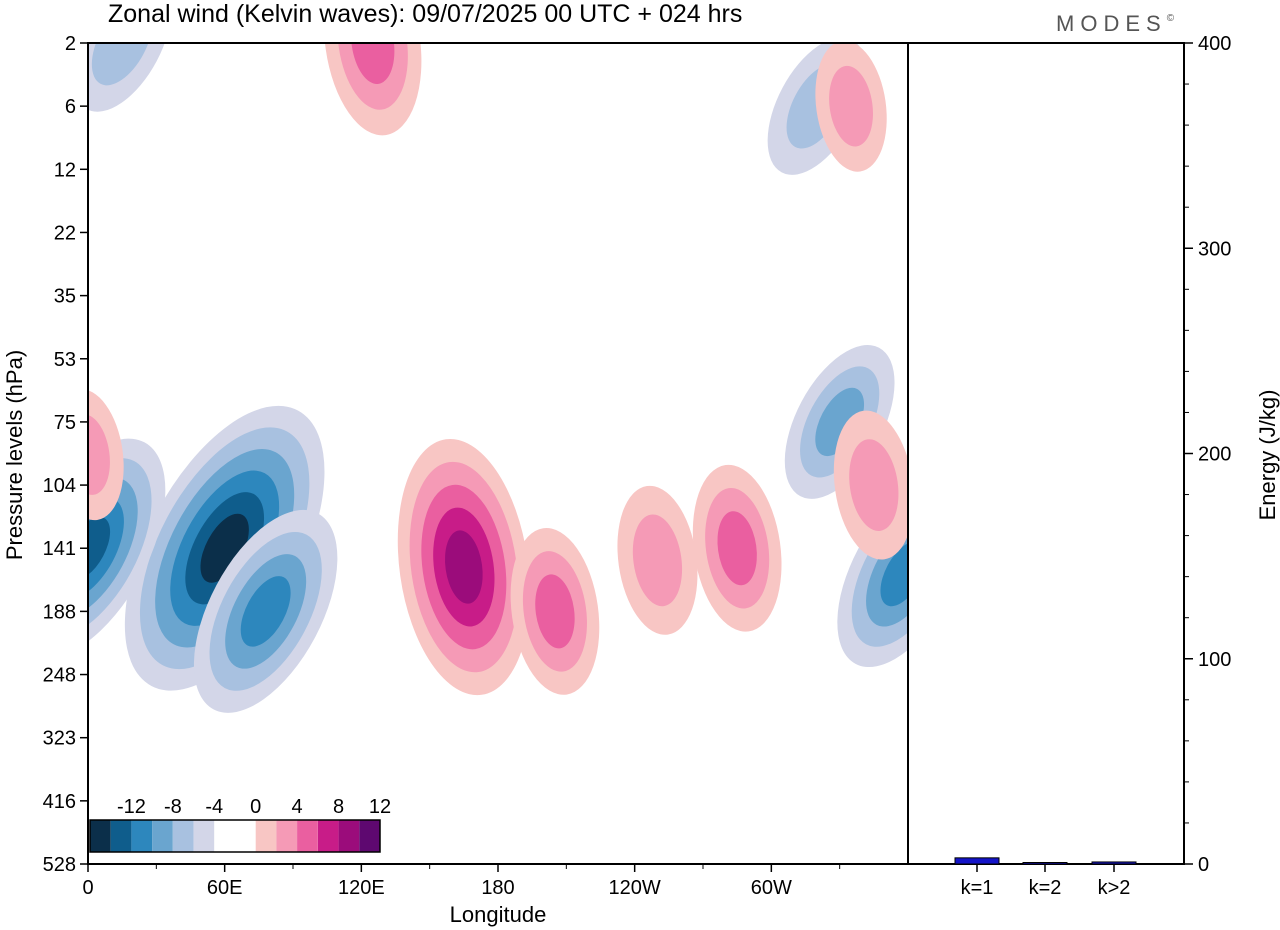  What do you see at coordinates (14, 455) in the screenshot?
I see `y-axis-label: Pressure levels (hPa)` at bounding box center [14, 455].